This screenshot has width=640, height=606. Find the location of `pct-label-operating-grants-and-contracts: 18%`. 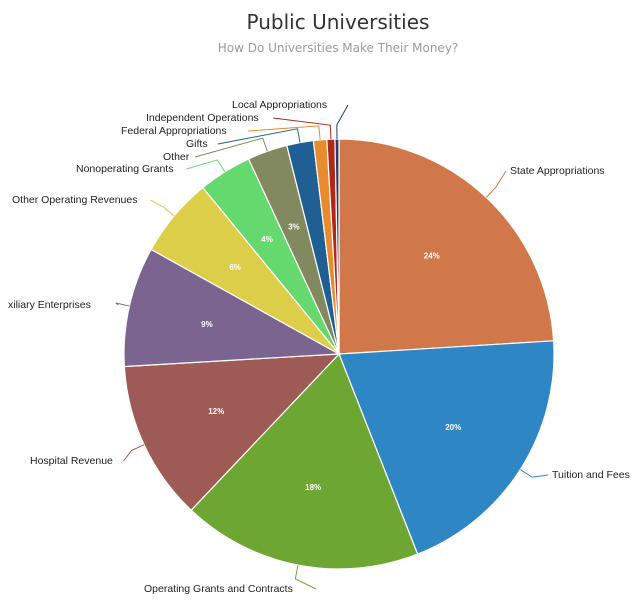

pct-label-operating-grants-and-contracts: 18% is located at coordinates (313, 487).